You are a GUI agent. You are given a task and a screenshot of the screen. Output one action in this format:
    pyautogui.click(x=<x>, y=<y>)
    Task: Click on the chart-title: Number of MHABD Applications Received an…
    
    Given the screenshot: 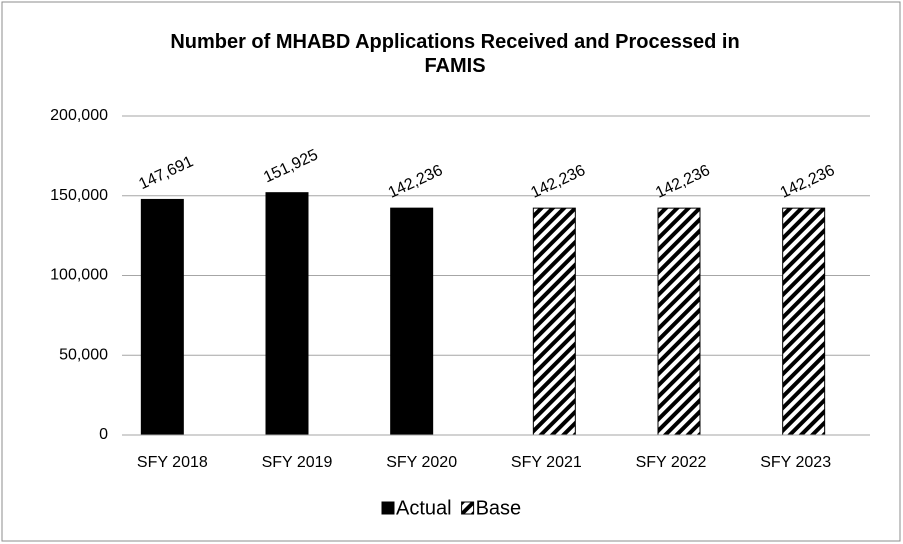 What is the action you would take?
    pyautogui.click(x=455, y=54)
    